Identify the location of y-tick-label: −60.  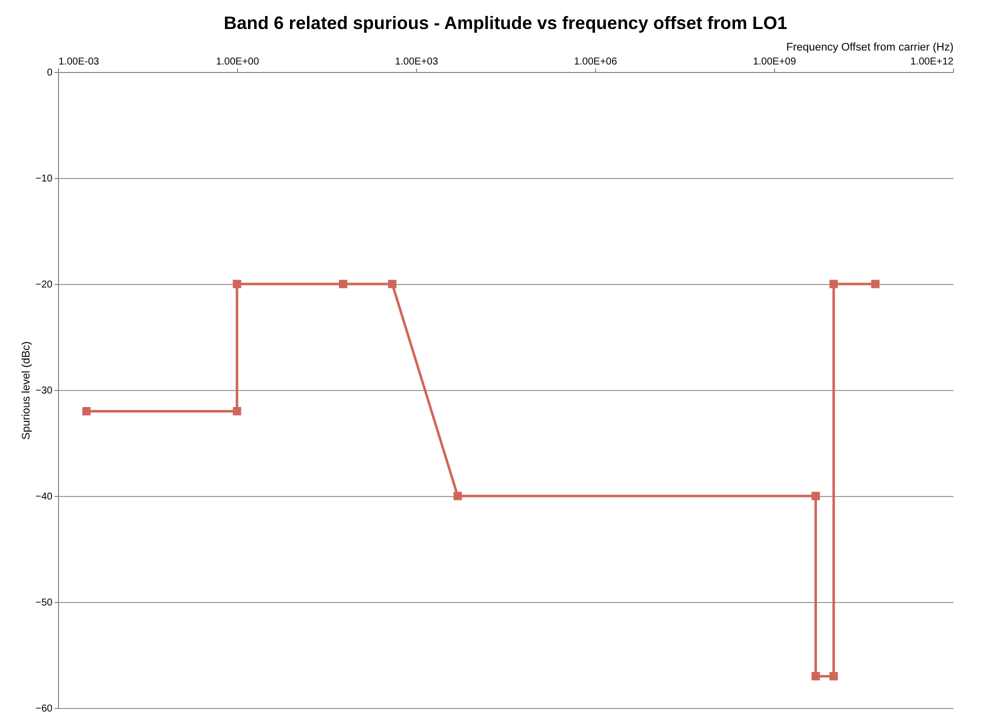
(44, 709).